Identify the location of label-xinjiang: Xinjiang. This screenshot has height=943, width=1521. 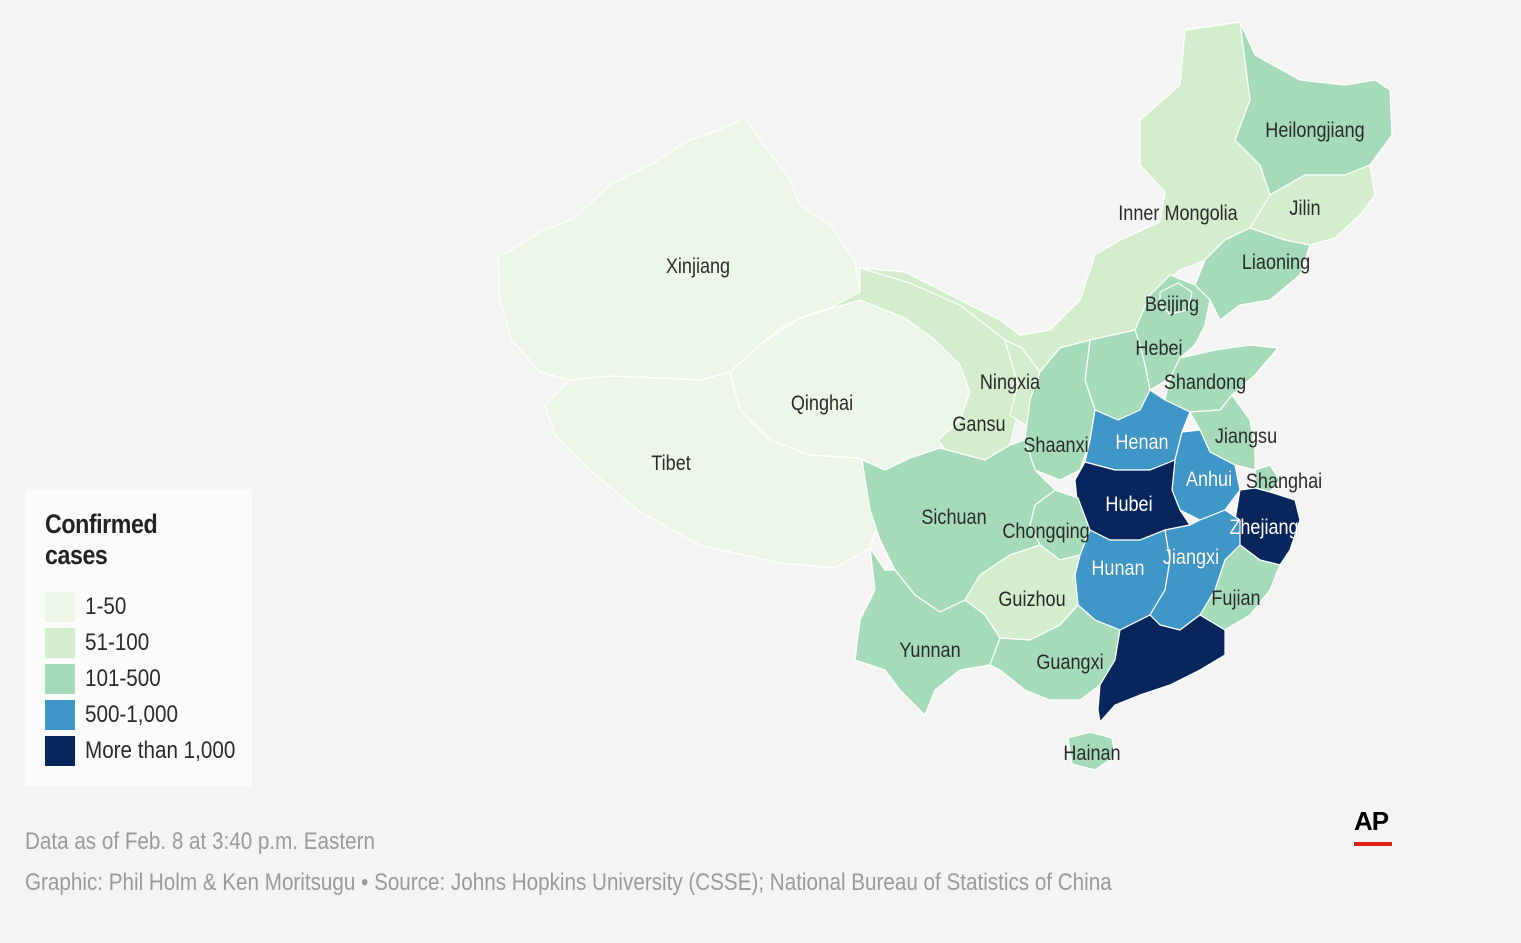
(698, 267).